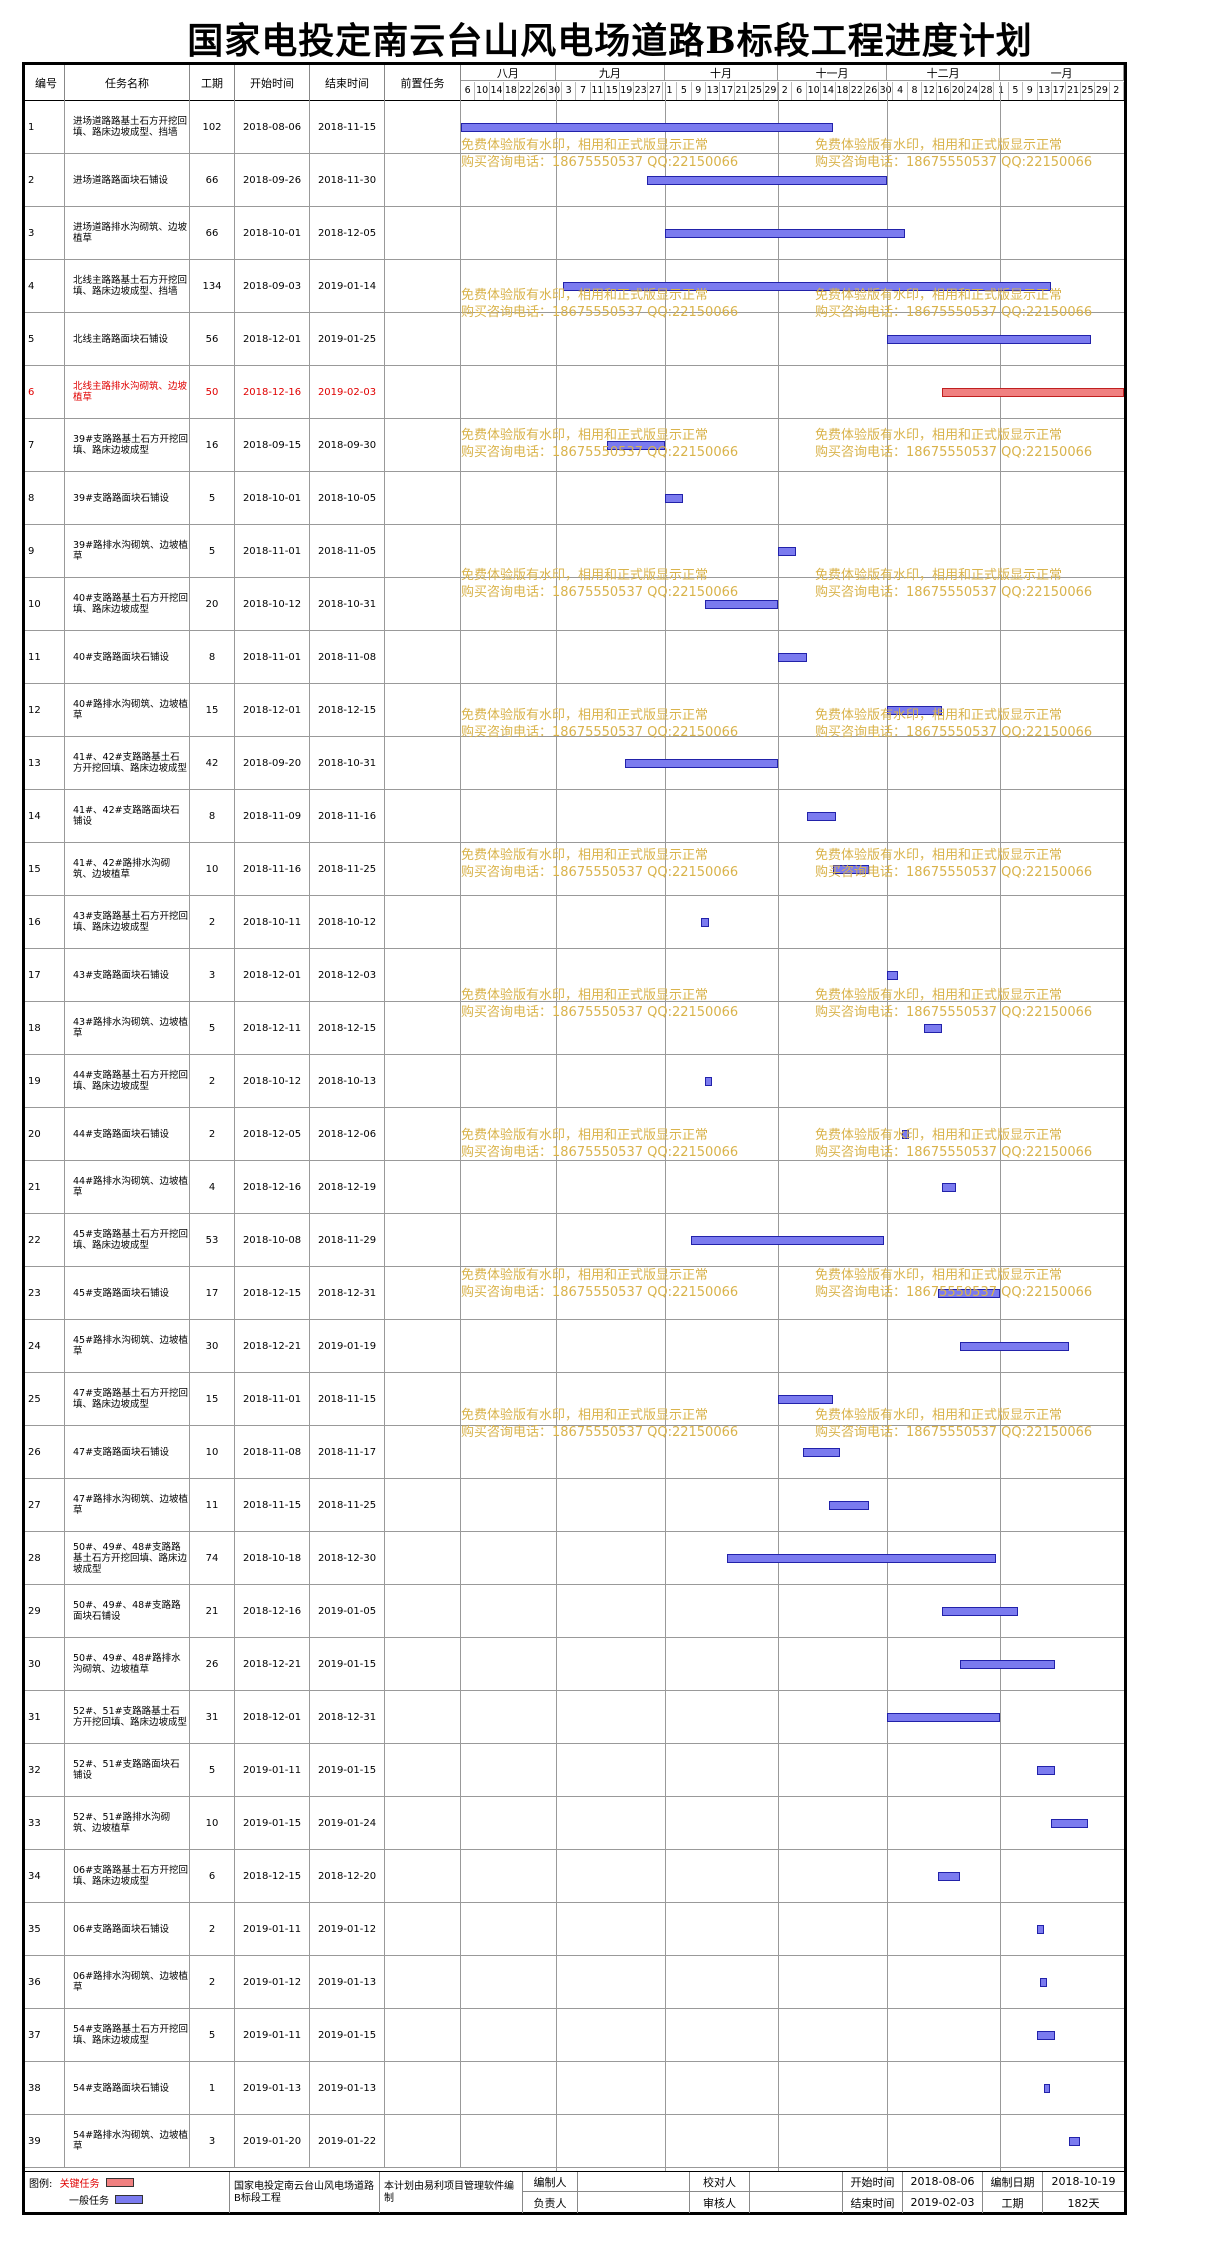 The image size is (1220, 2246). I want to click on task-end: 2018-11-15, so click(347, 127).